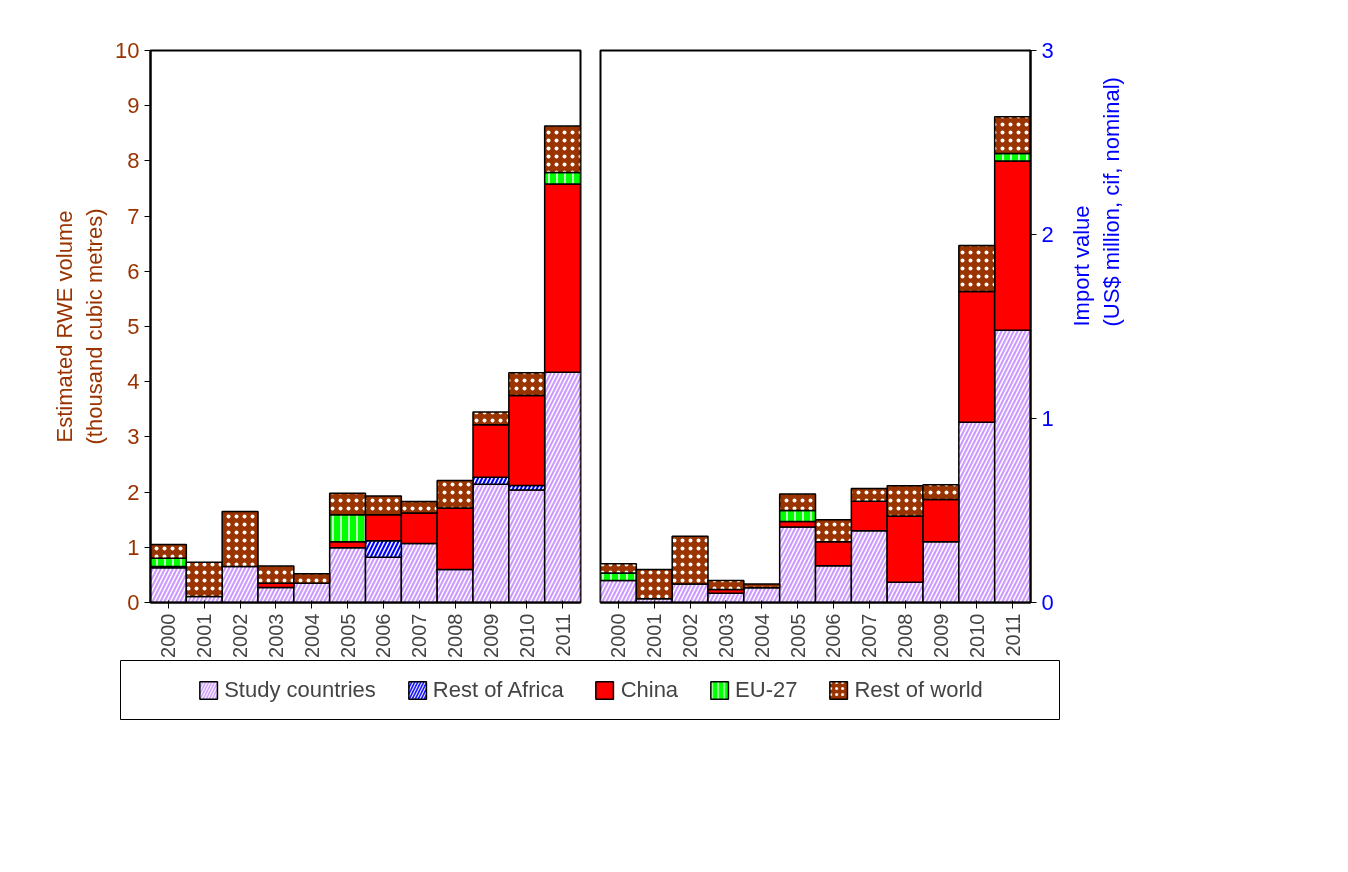 The image size is (1348, 872). Describe the element at coordinates (133, 437) in the screenshot. I see `y-tick-label: 3` at that location.